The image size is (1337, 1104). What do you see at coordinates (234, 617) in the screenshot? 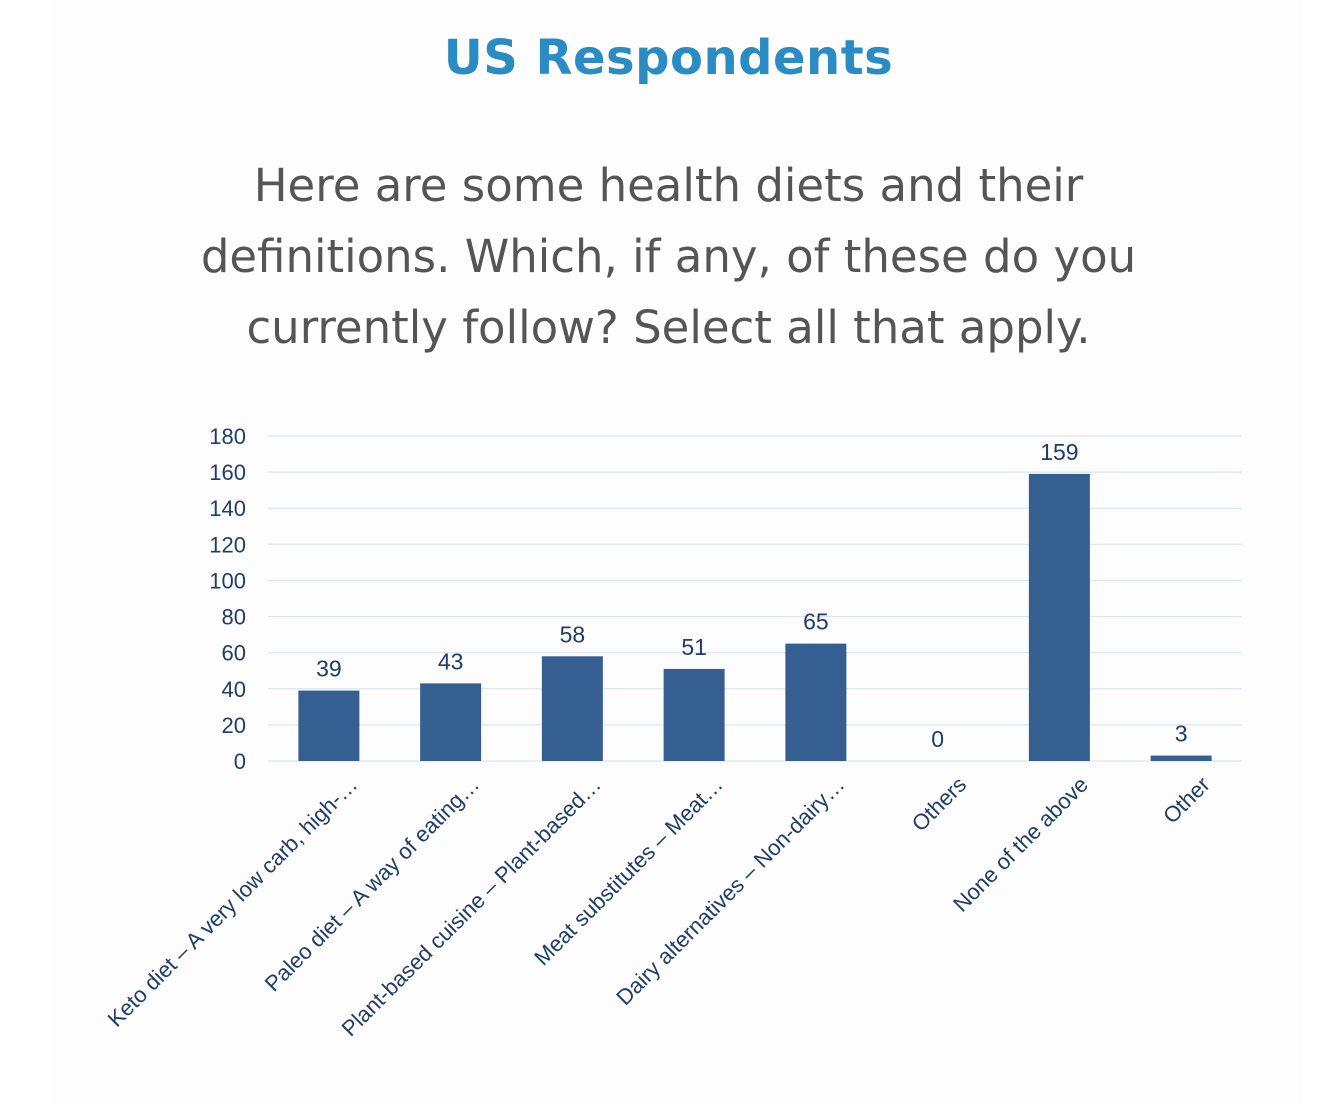
I see `y-tick-label: 80` at bounding box center [234, 617].